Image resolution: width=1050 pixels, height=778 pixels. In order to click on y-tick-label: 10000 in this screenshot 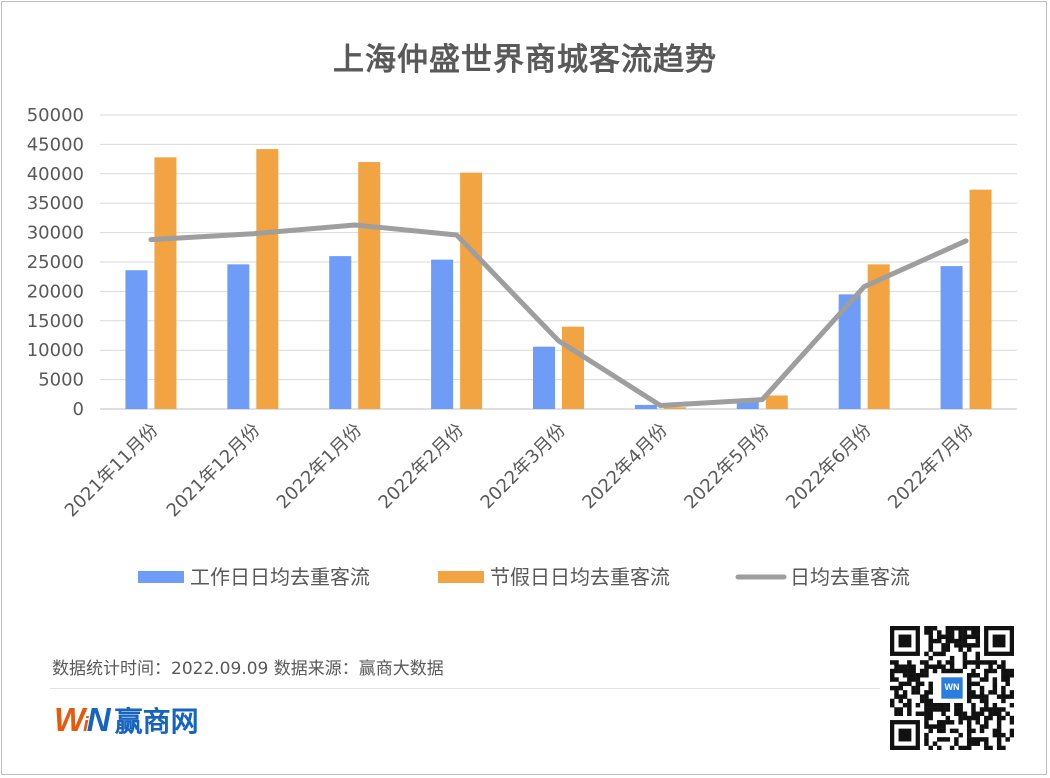, I will do `click(55, 350)`.